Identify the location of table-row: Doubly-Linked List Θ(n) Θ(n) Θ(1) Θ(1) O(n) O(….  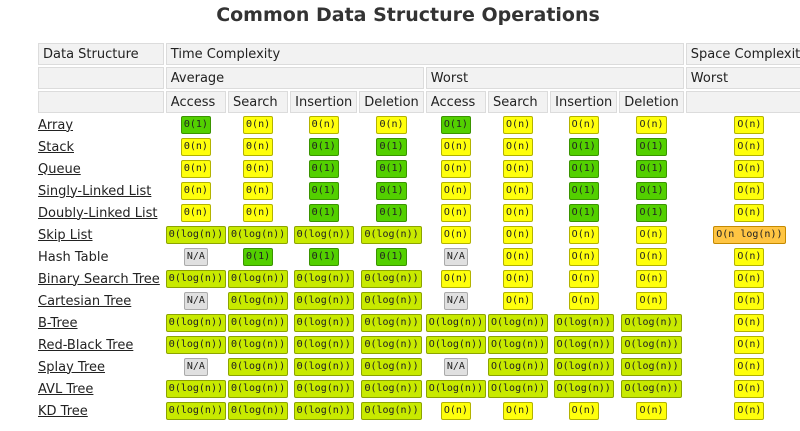
(419, 213).